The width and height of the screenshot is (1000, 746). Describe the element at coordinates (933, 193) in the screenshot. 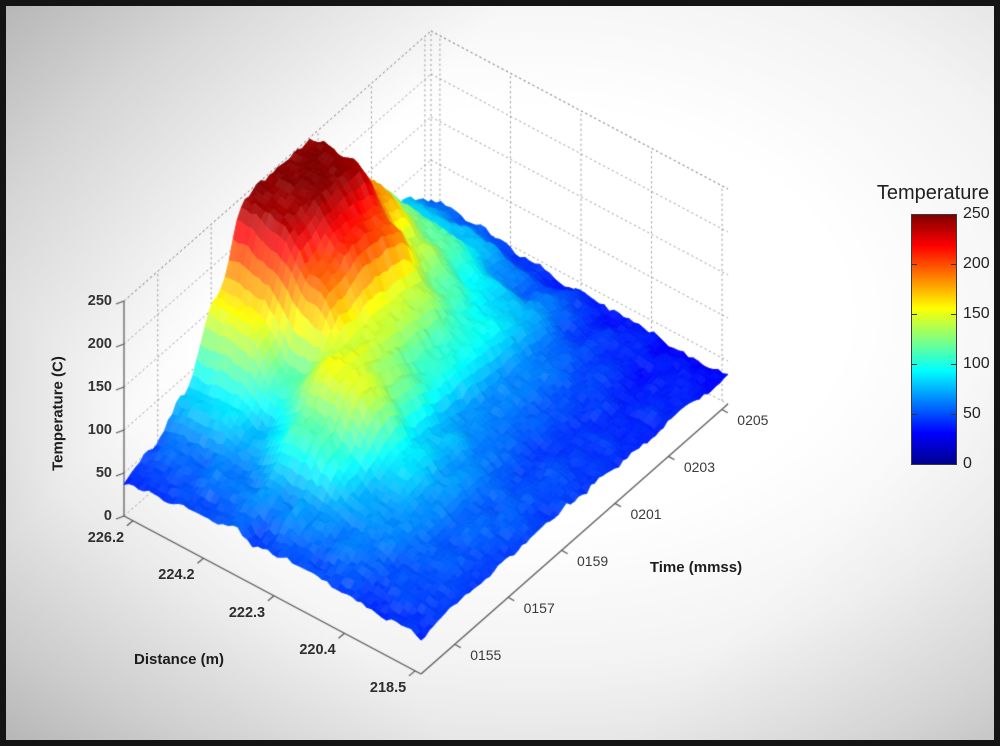

I see `colorbar-title: Temperature` at that location.